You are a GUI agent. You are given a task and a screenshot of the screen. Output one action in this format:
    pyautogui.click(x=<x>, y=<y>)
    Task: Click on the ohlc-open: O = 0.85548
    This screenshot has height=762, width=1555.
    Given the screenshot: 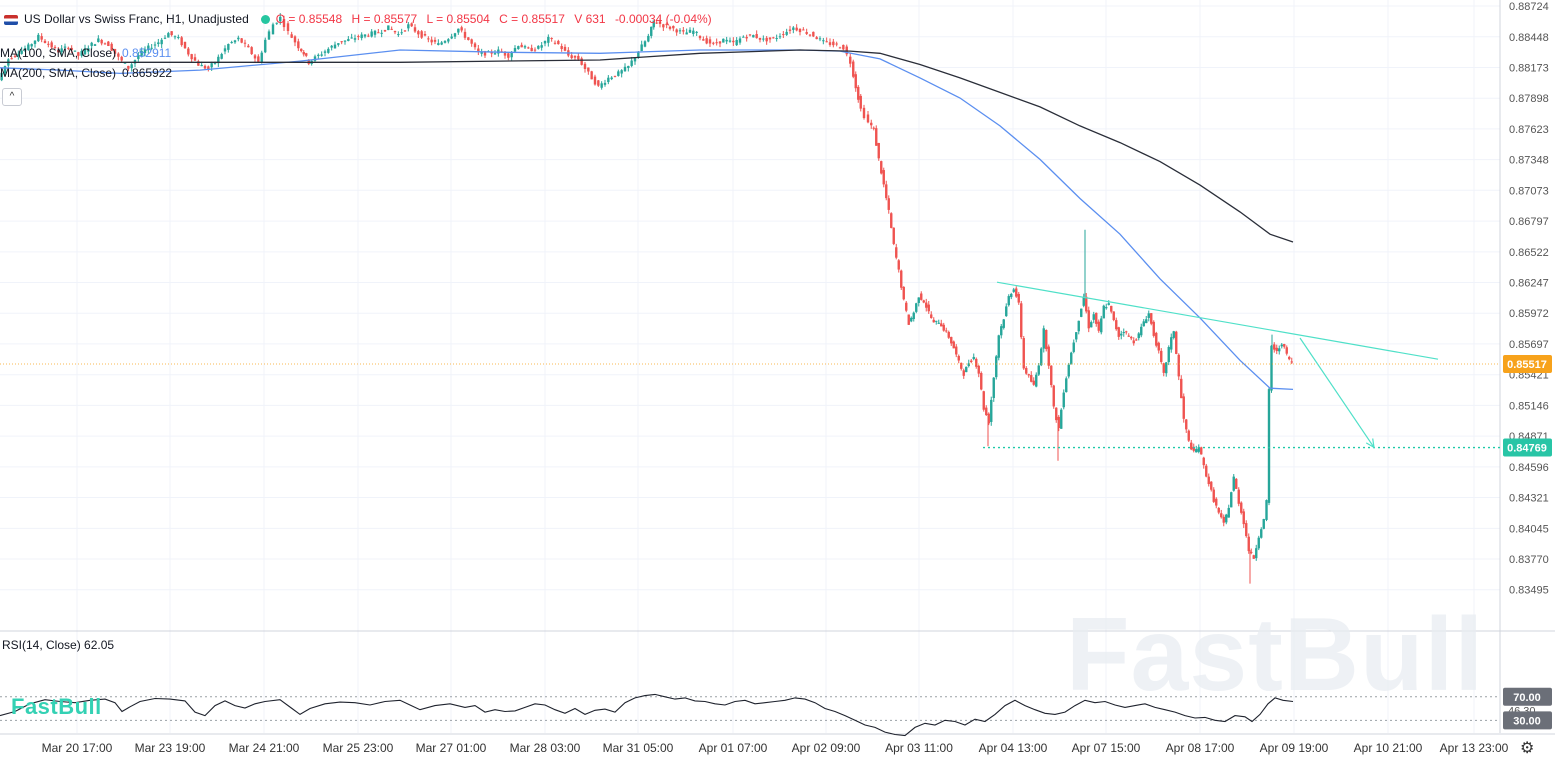 What is the action you would take?
    pyautogui.click(x=309, y=19)
    